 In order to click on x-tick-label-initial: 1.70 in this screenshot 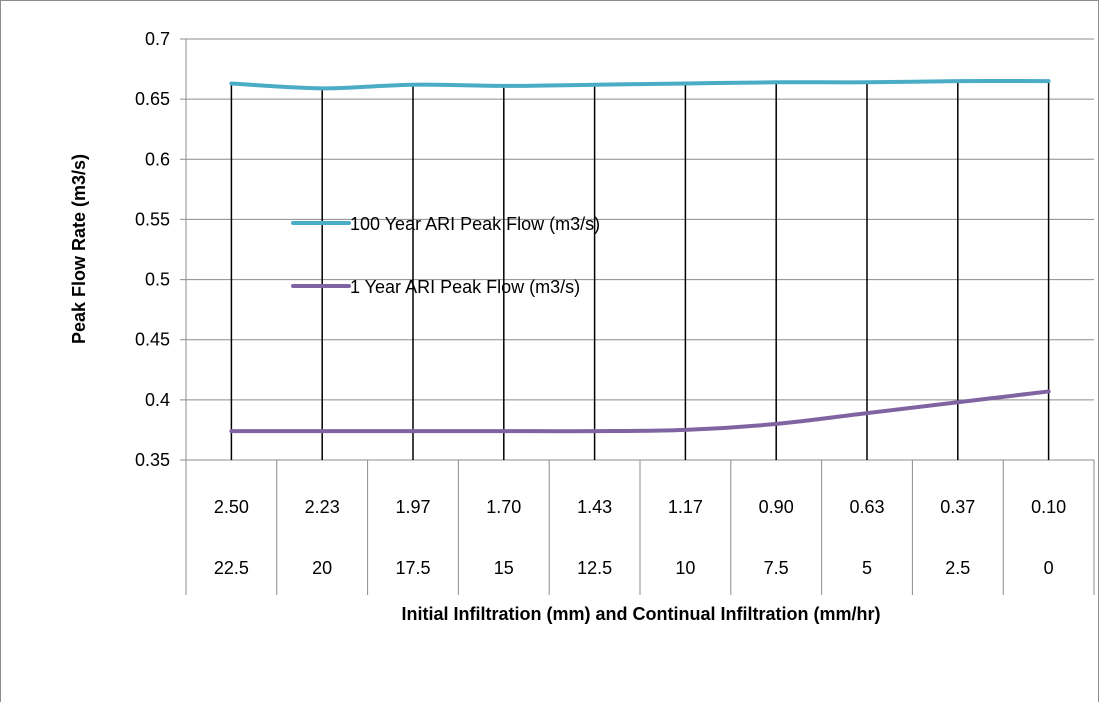, I will do `click(503, 507)`.